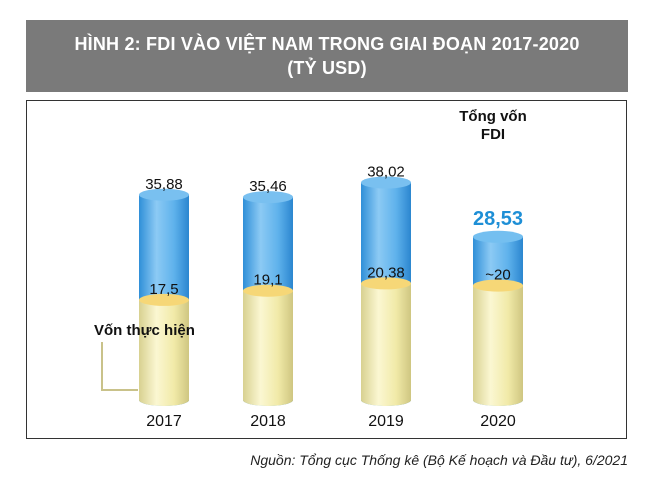  What do you see at coordinates (498, 345) in the screenshot?
I see `implemented-bar-2020-body` at bounding box center [498, 345].